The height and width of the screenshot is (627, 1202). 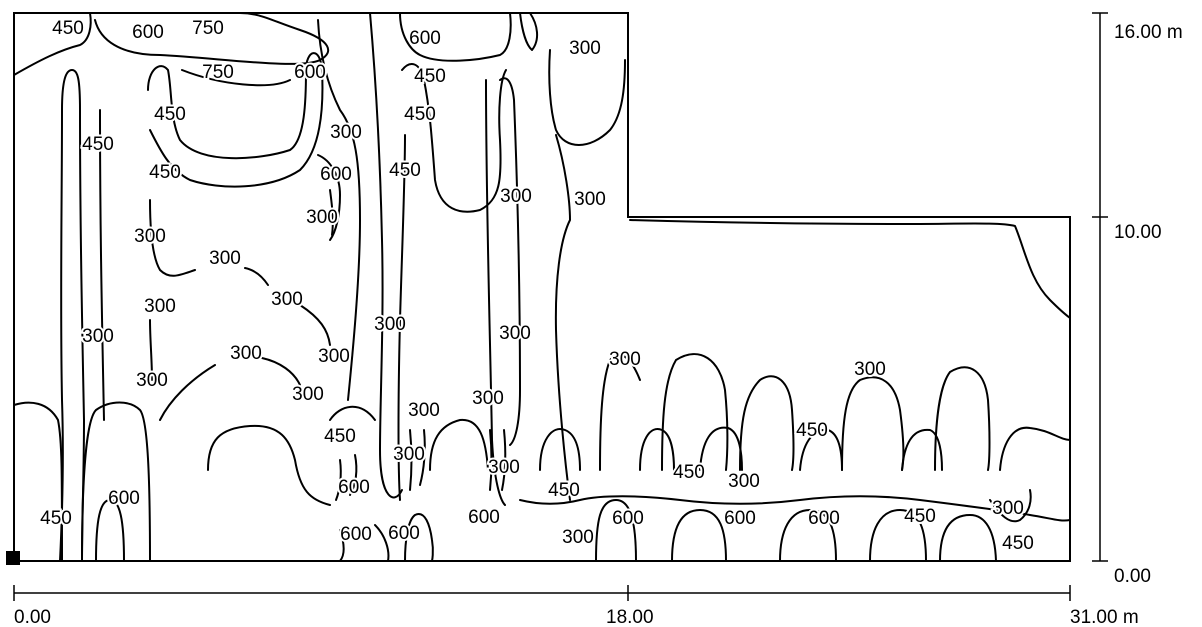 I want to click on x-tick-label: 31.00 m, so click(x=1104, y=617).